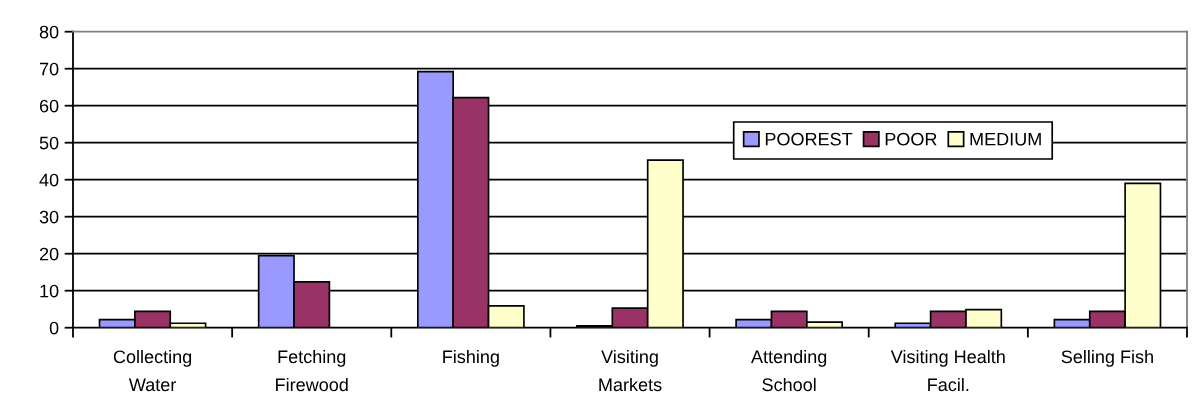 This screenshot has height=415, width=1199. I want to click on x-tick-label: Selling Fish, so click(1107, 358).